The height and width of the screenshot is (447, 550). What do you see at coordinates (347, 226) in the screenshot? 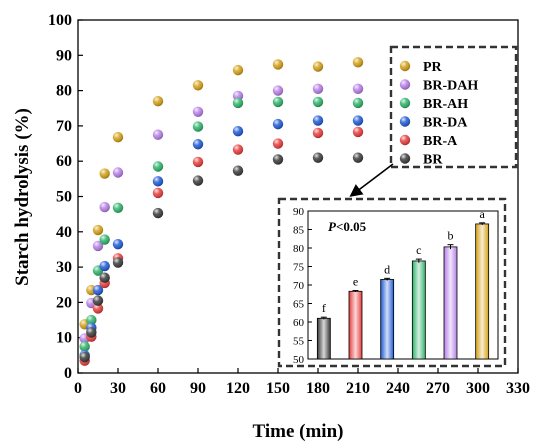
I see `inset-significance-label: P<0.05` at bounding box center [347, 226].